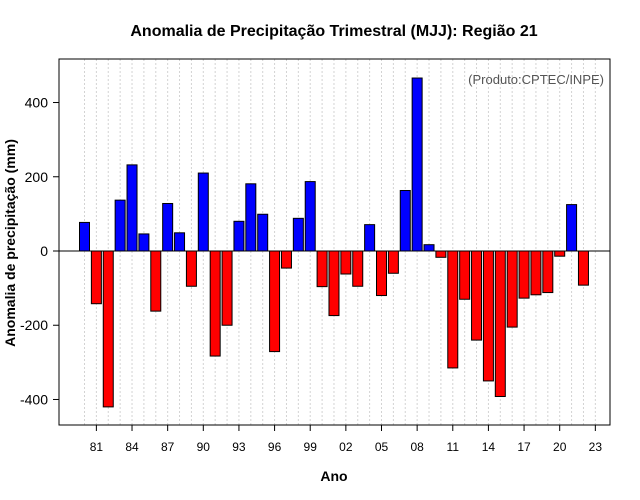 This screenshot has width=640, height=500. I want to click on bar-2013, so click(477, 295).